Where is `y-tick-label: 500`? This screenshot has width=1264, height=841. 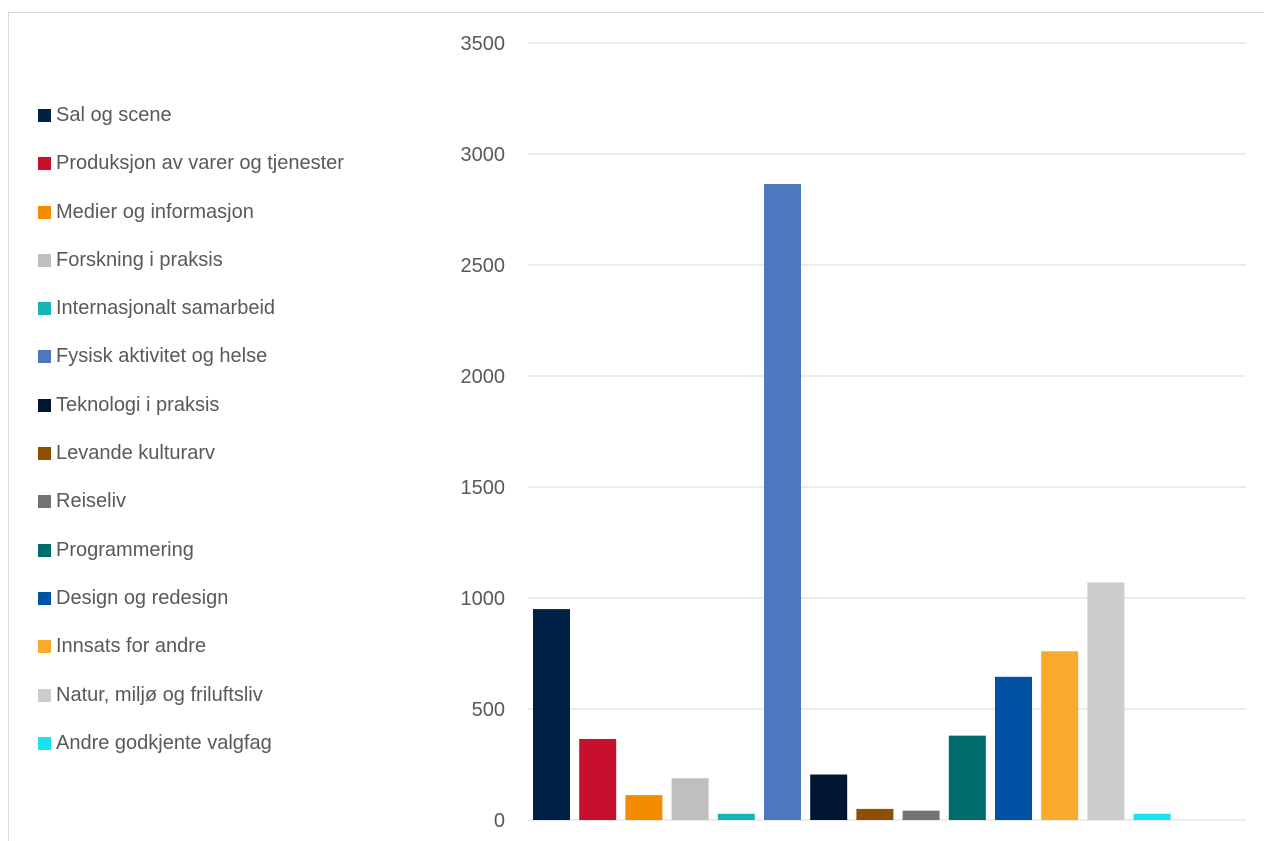
y-tick-label: 500 is located at coordinates (488, 710).